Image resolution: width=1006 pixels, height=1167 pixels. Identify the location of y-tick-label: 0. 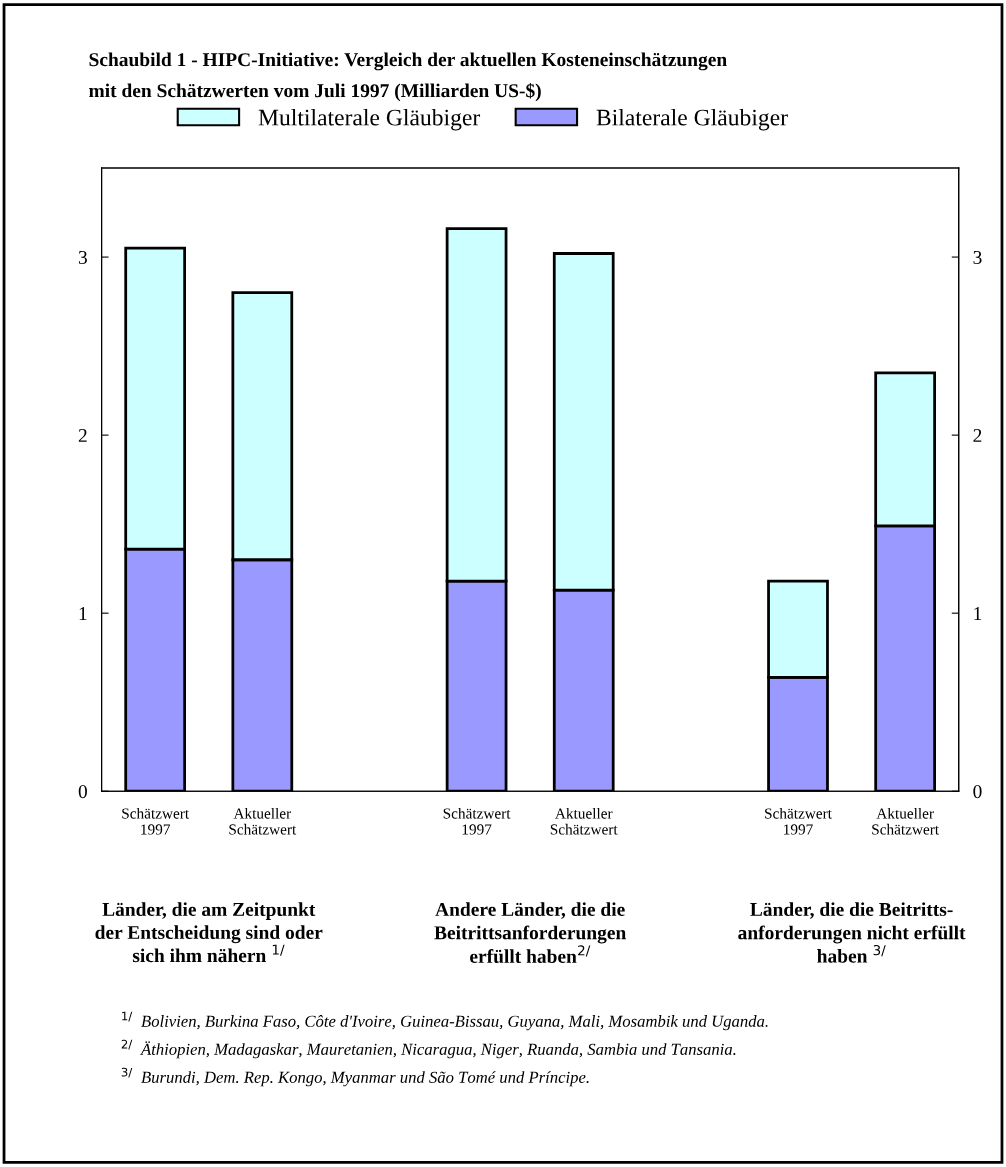
(82, 792).